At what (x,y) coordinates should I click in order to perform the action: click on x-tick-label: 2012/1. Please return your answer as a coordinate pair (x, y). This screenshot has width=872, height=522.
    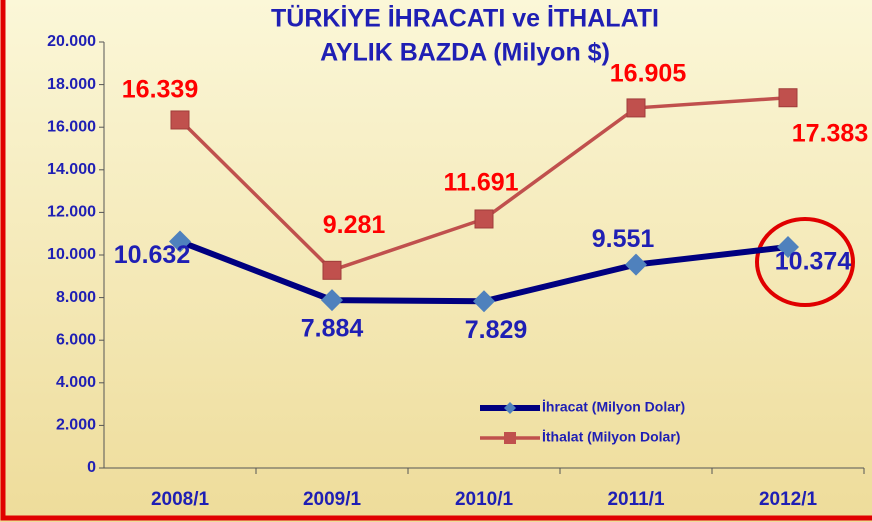
    Looking at the image, I should click on (788, 499).